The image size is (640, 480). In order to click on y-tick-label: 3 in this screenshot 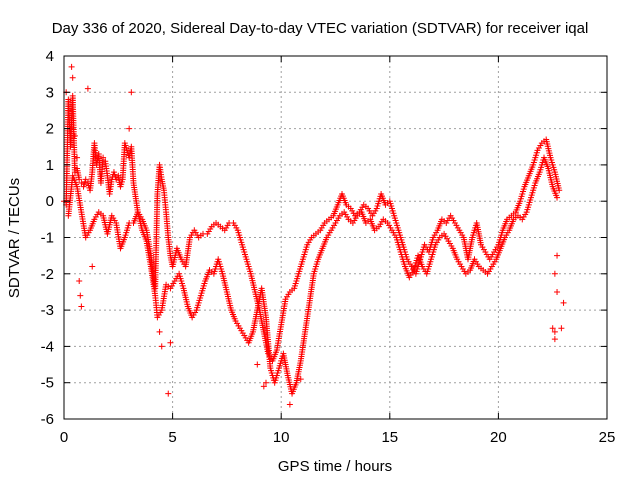, I will do `click(50, 92)`.